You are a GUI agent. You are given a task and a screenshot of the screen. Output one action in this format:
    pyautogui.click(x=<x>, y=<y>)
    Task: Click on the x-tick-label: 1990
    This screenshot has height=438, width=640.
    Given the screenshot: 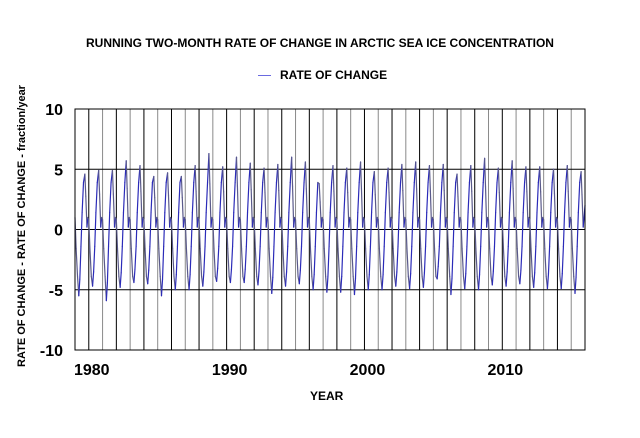 What is the action you would take?
    pyautogui.click(x=230, y=370)
    